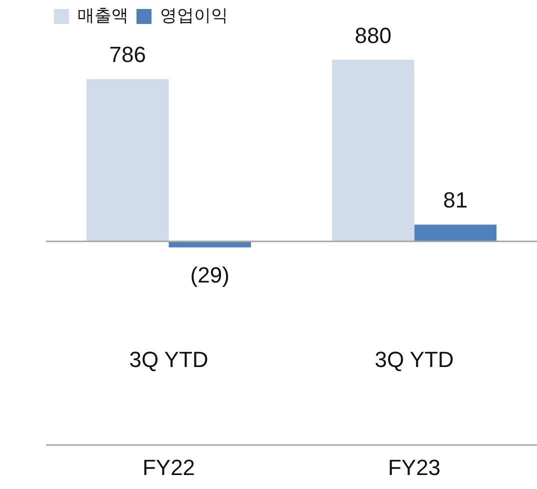 This screenshot has width=537, height=489. What do you see at coordinates (414, 467) in the screenshot?
I see `text: FY23` at bounding box center [414, 467].